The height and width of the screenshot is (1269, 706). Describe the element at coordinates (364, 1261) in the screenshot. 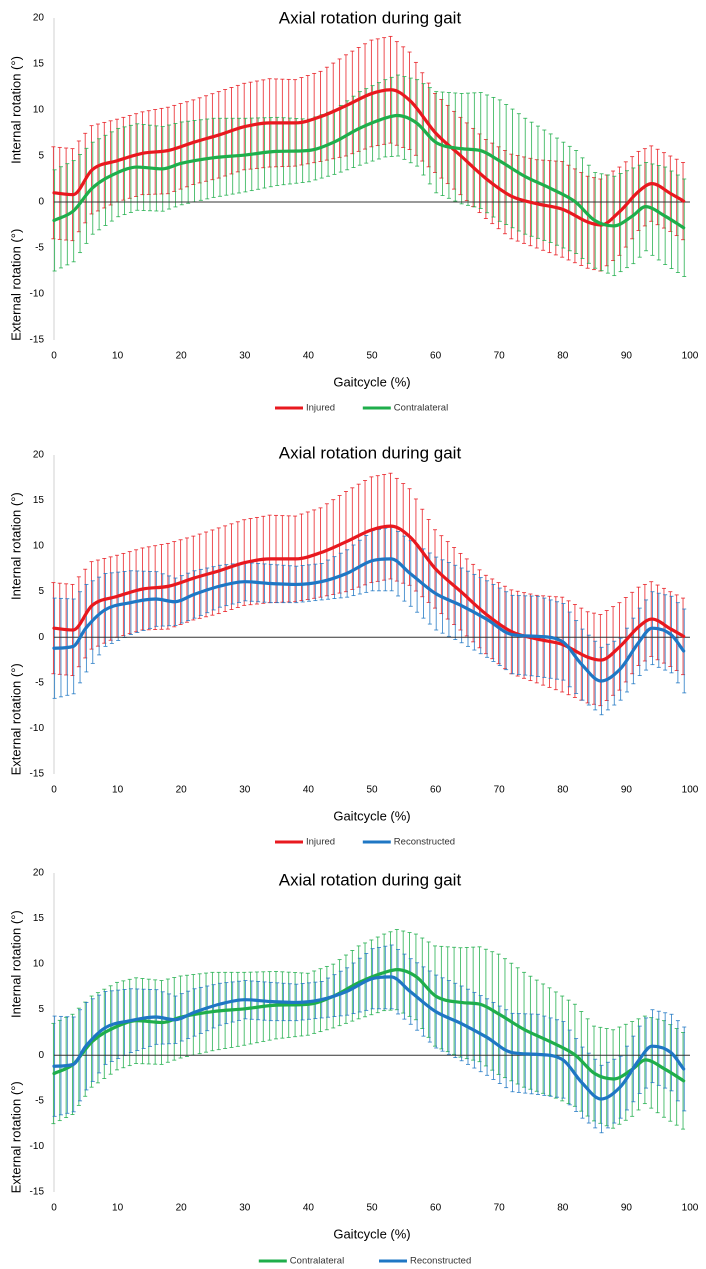

I see `legend: Contralateral Reconstructed` at that location.